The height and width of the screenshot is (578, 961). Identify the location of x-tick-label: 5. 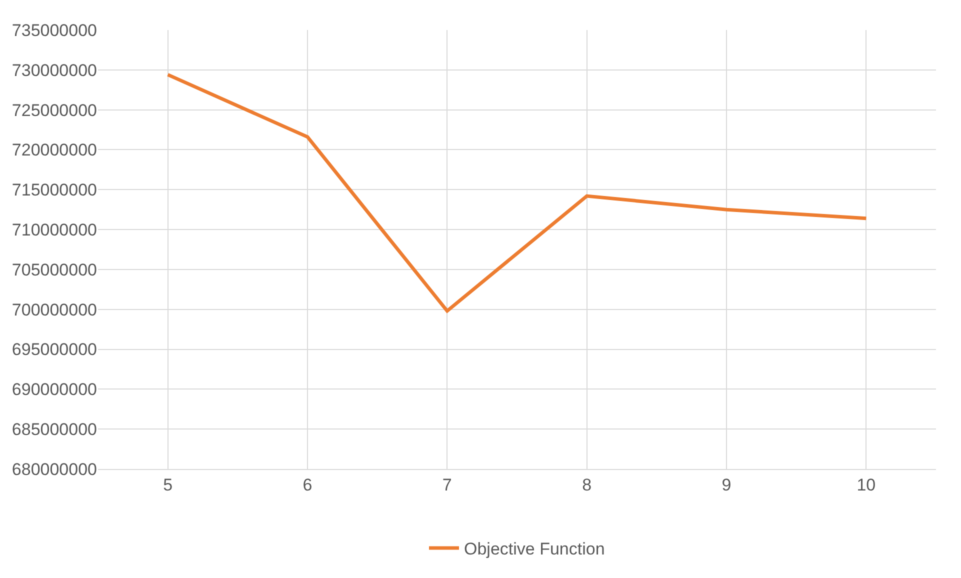
(168, 484).